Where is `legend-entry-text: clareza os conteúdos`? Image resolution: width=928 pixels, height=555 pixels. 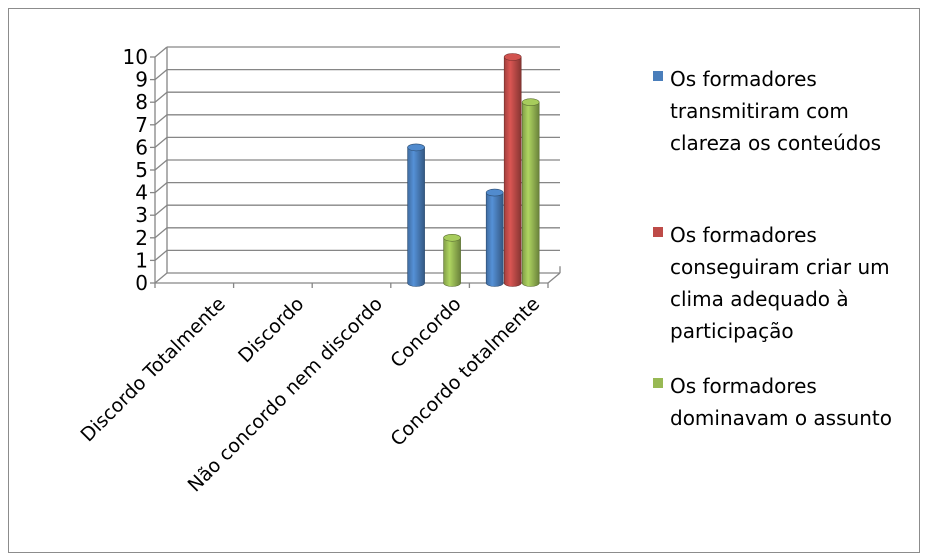
legend-entry-text: clareza os conteúdos is located at coordinates (775, 143).